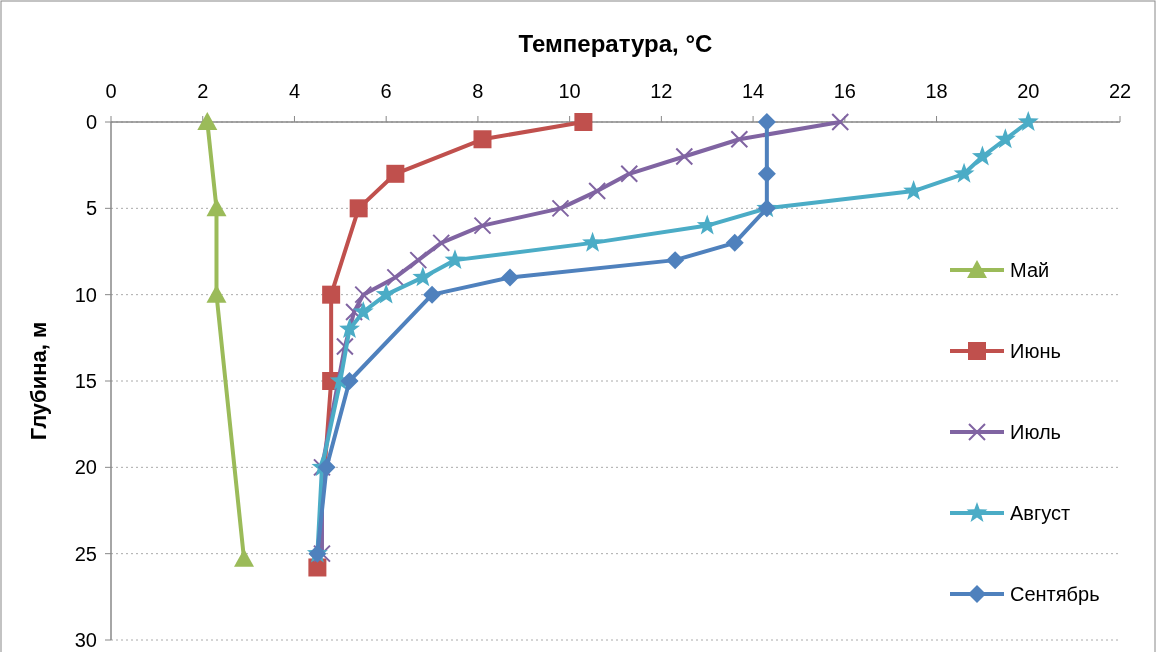 Image resolution: width=1156 pixels, height=652 pixels. I want to click on y-tick-label: 5, so click(91, 208).